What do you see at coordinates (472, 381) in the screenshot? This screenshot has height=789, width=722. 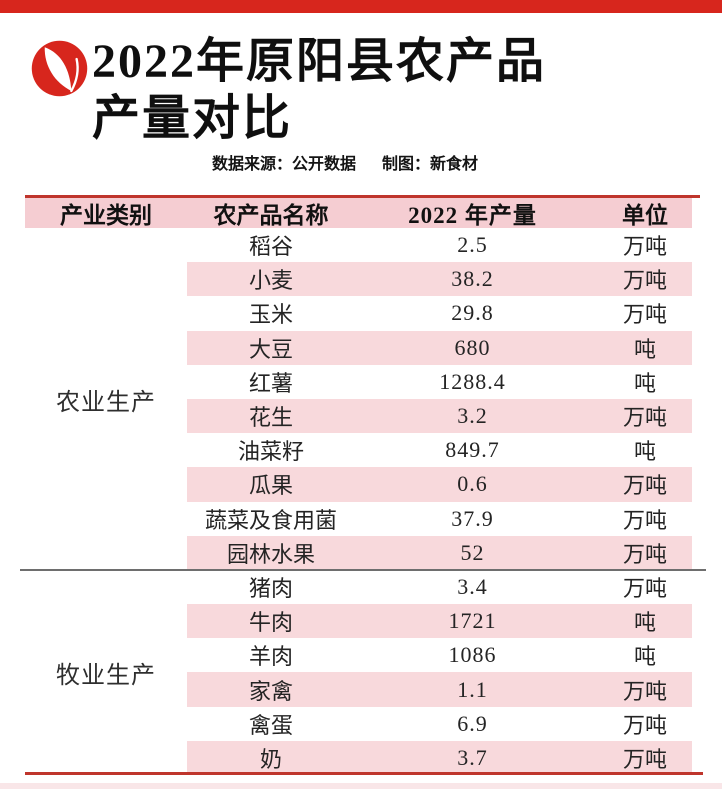 I see `product-value: 1288.4` at bounding box center [472, 381].